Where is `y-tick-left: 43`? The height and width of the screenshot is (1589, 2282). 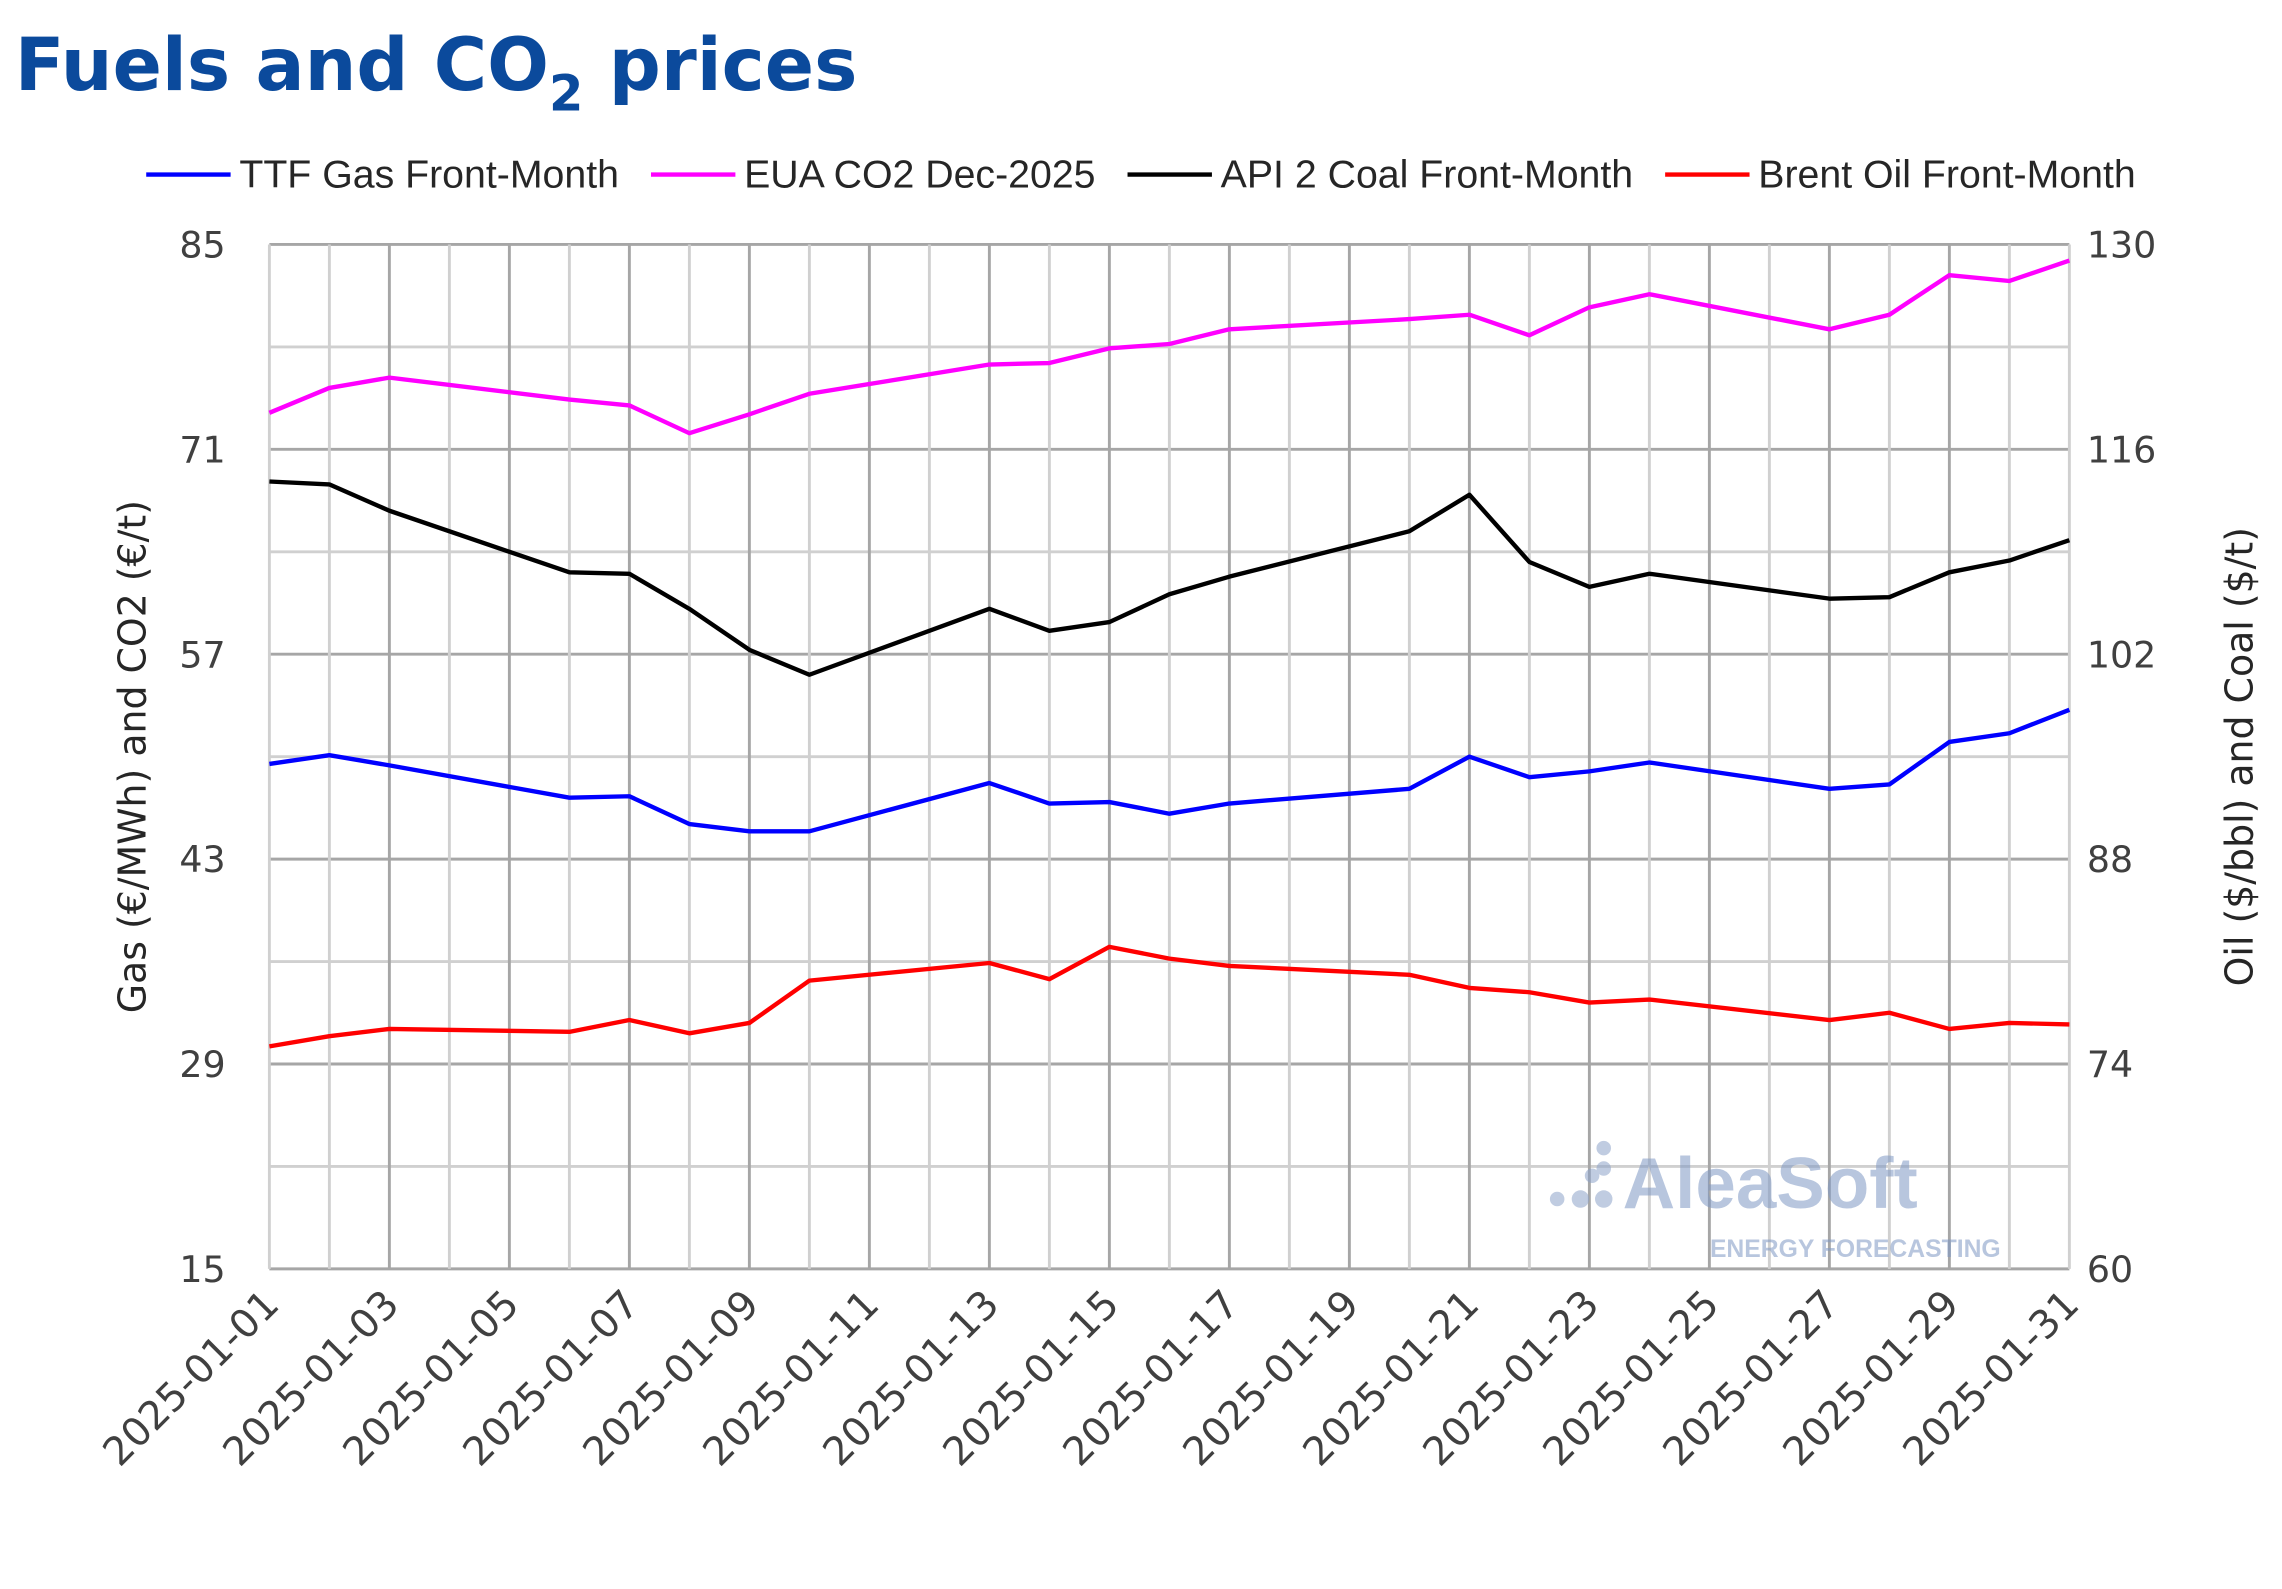
y-tick-left: 43 is located at coordinates (202, 859).